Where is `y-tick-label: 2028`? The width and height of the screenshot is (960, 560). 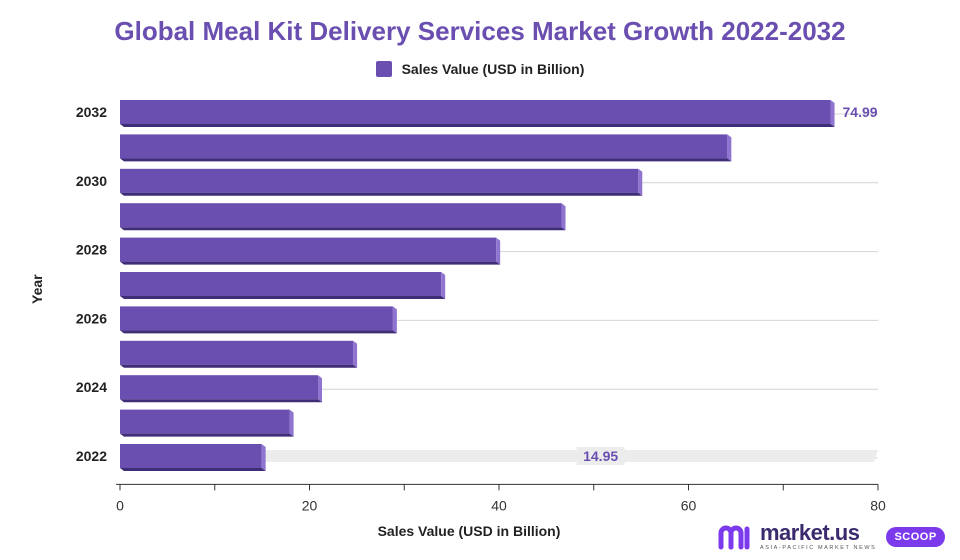 y-tick-label: 2028 is located at coordinates (91, 250).